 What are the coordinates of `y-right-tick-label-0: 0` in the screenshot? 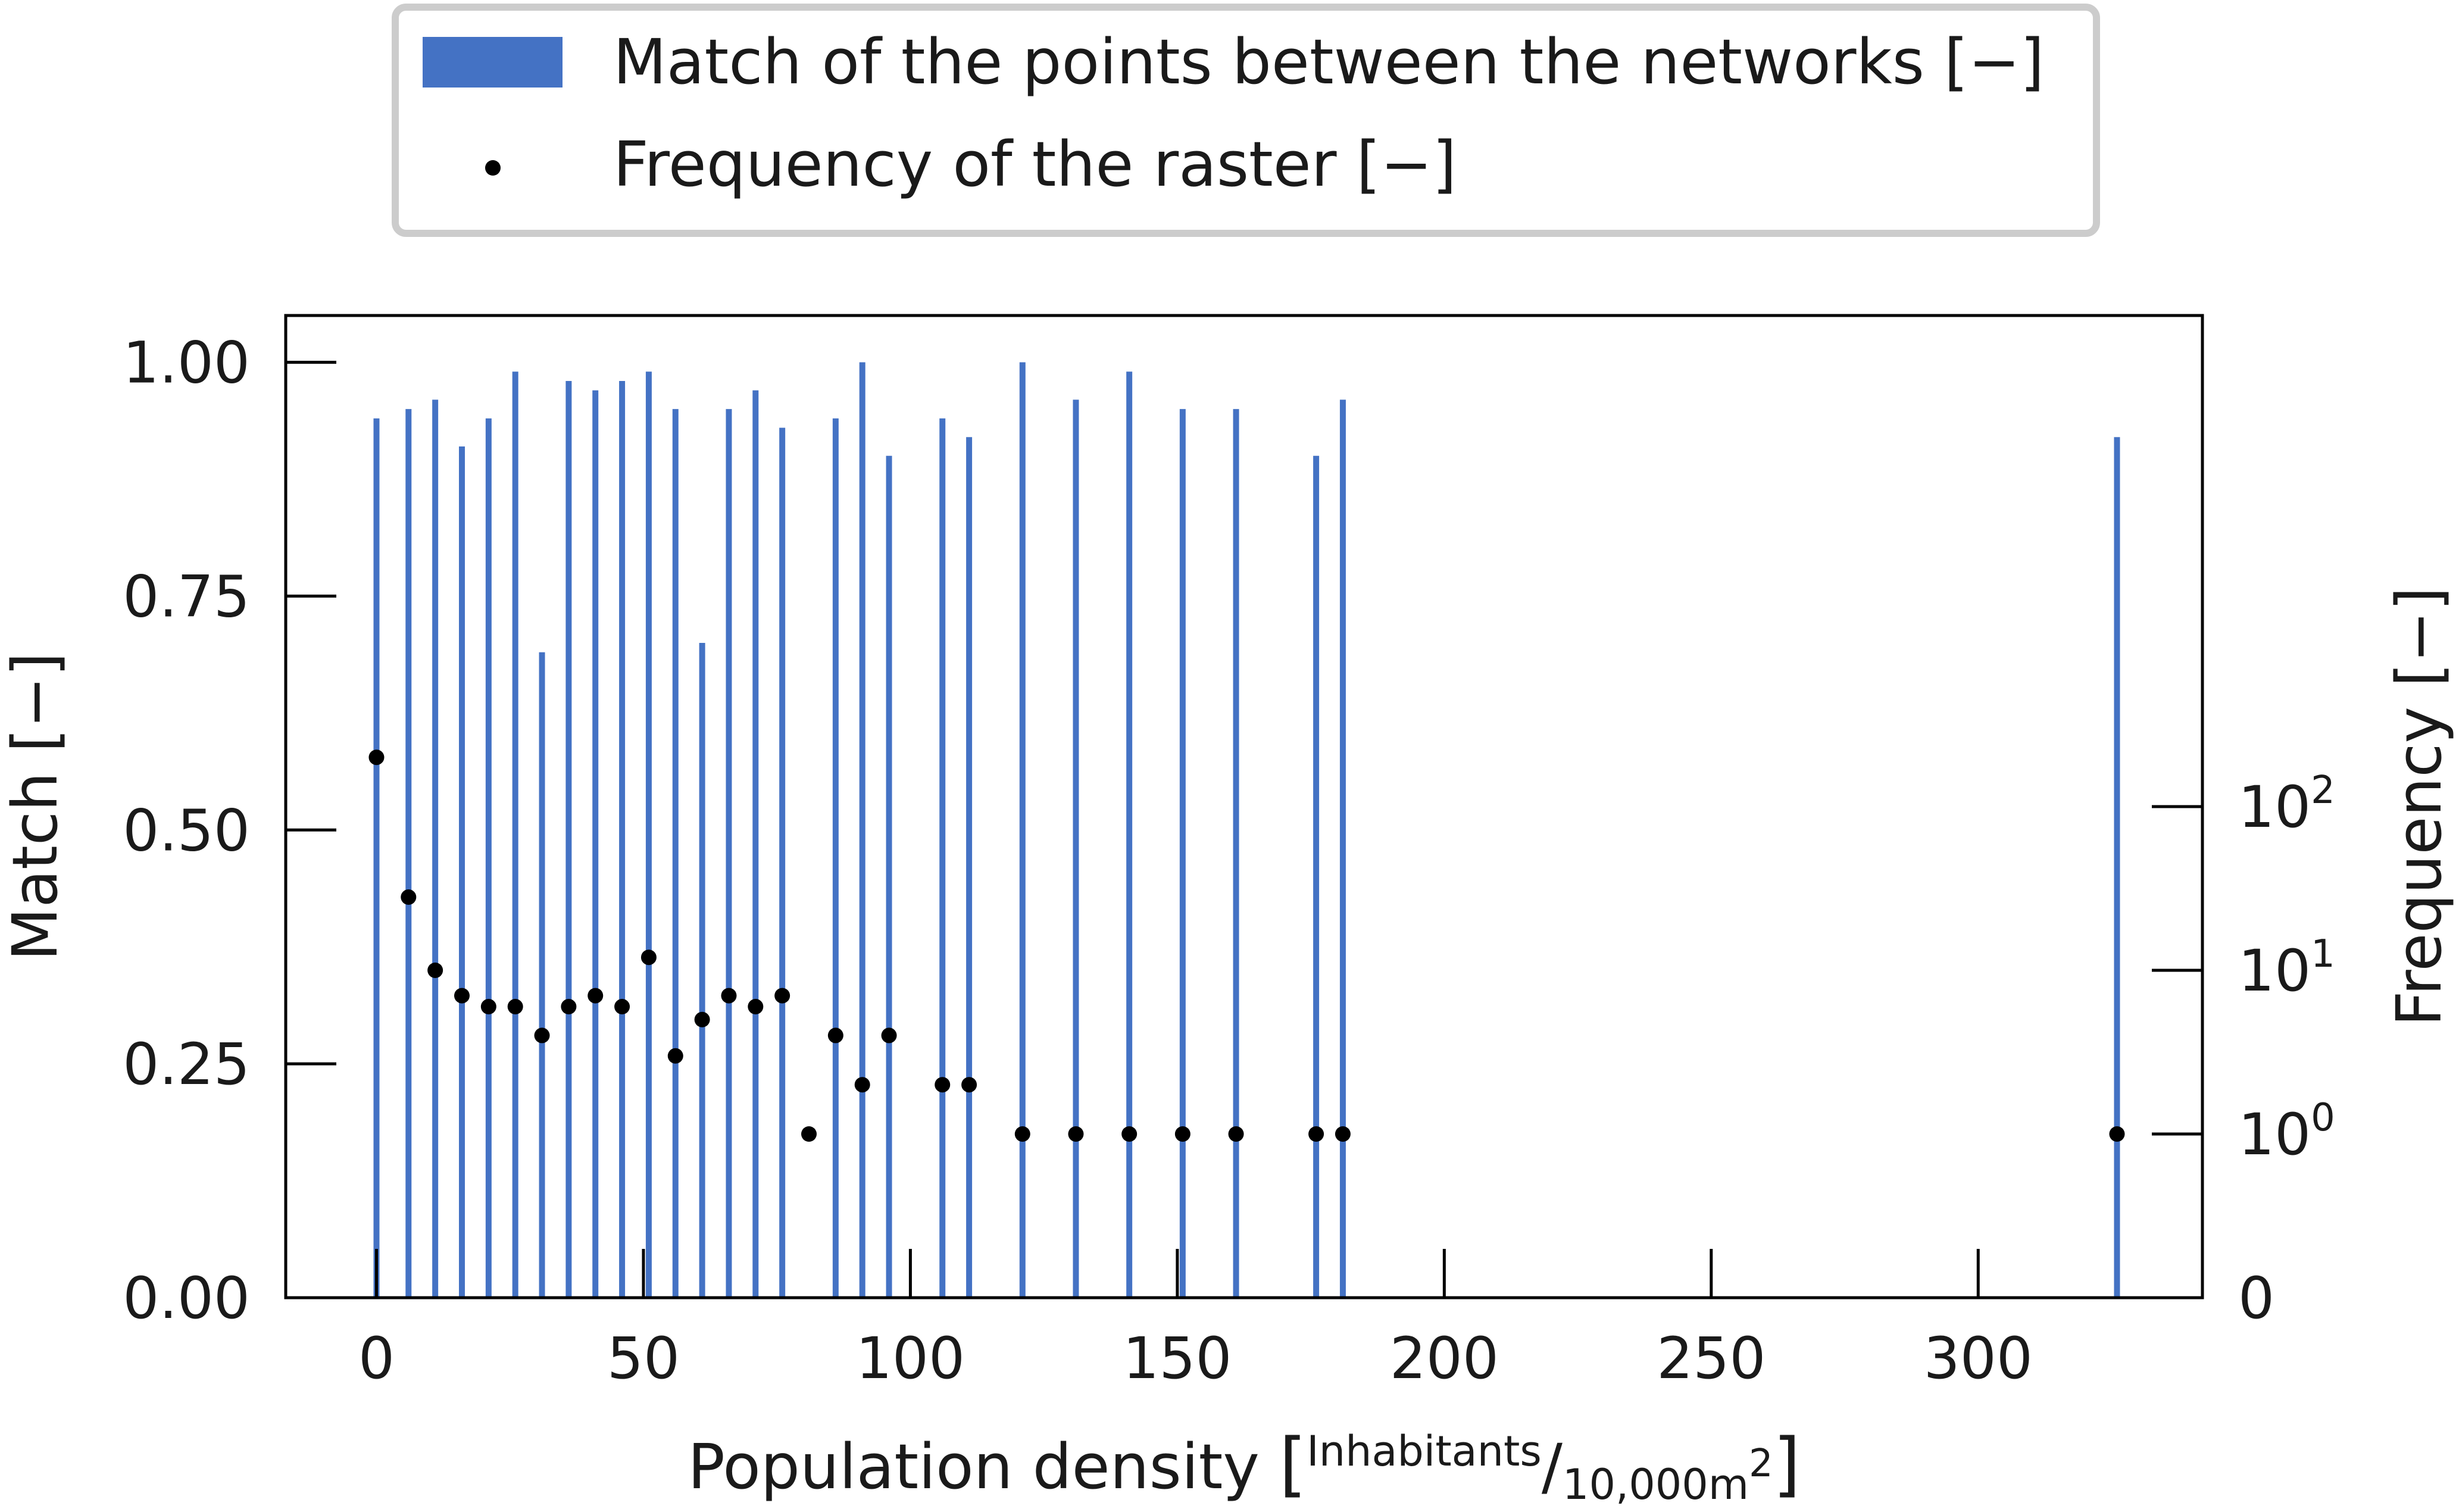 It's located at (2256, 1298).